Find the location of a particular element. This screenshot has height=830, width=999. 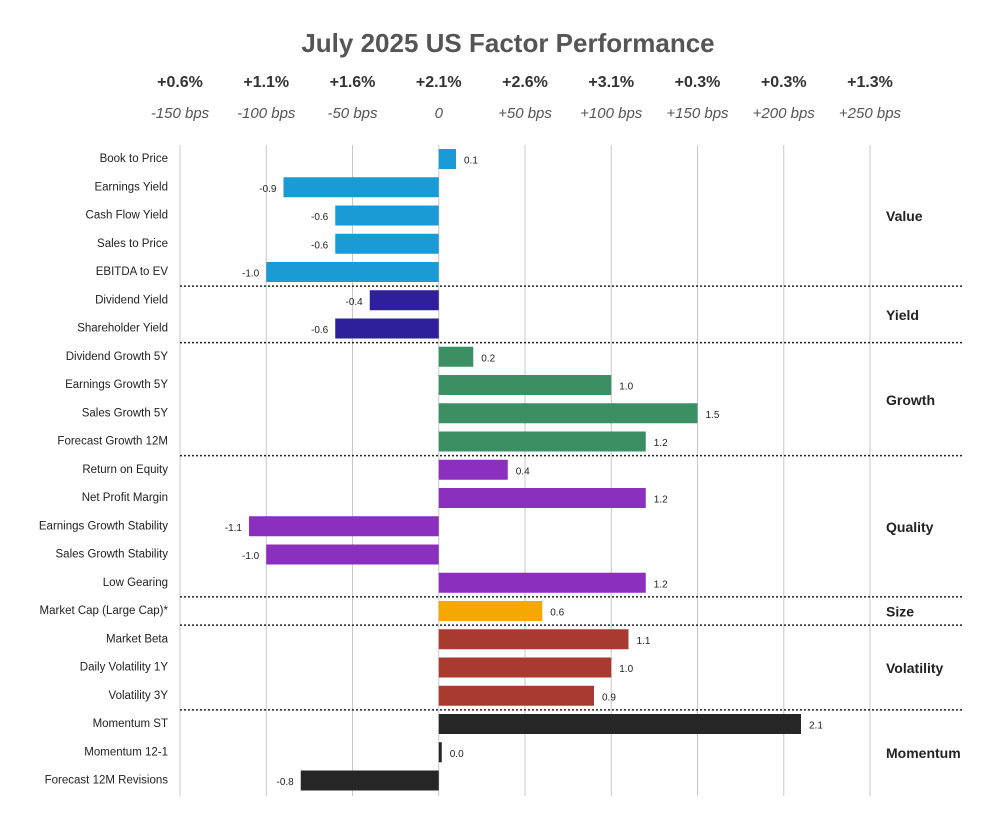

category-label: Earnings Yield is located at coordinates (131, 187).